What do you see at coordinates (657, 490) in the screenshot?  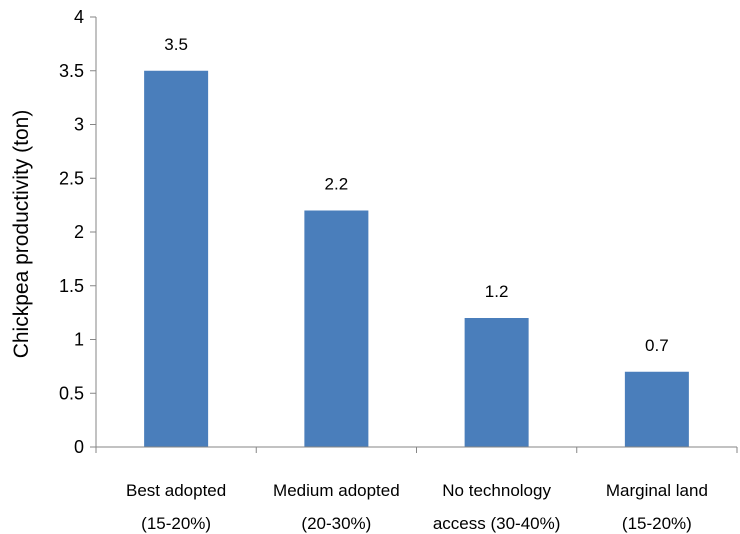 I see `category-label: Marginal land` at bounding box center [657, 490].